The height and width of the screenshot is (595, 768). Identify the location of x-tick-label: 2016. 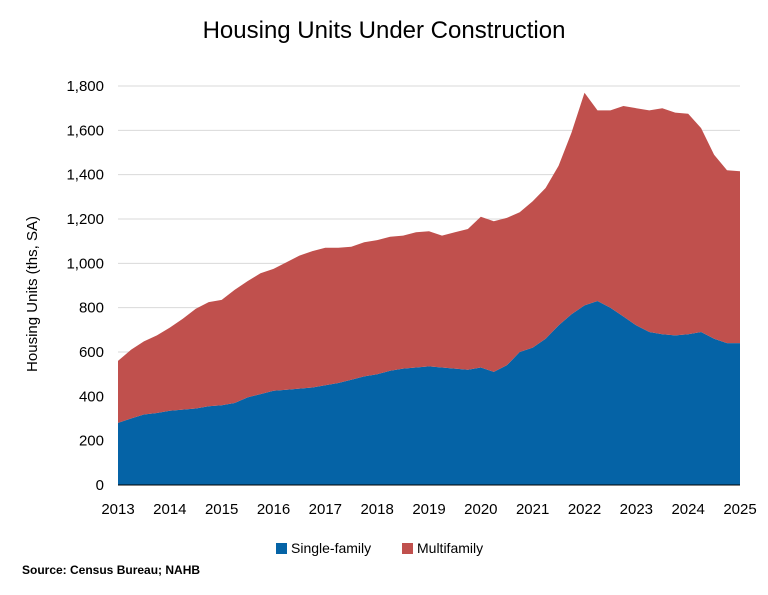
(273, 509).